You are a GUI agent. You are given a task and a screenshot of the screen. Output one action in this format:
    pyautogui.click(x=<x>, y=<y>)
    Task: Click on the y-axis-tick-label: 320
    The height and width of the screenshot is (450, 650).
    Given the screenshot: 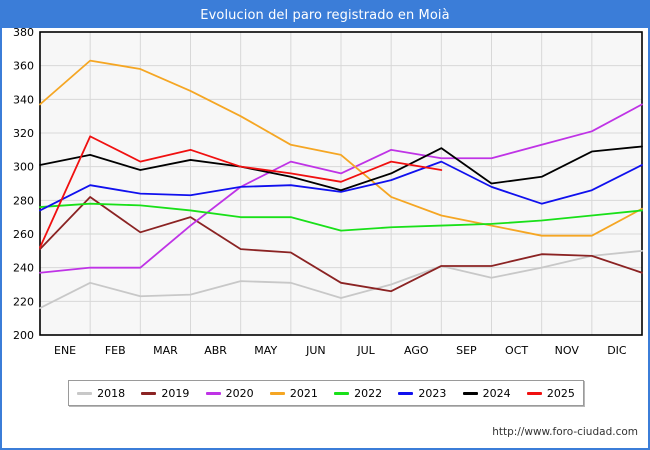 What is the action you would take?
    pyautogui.click(x=23, y=133)
    